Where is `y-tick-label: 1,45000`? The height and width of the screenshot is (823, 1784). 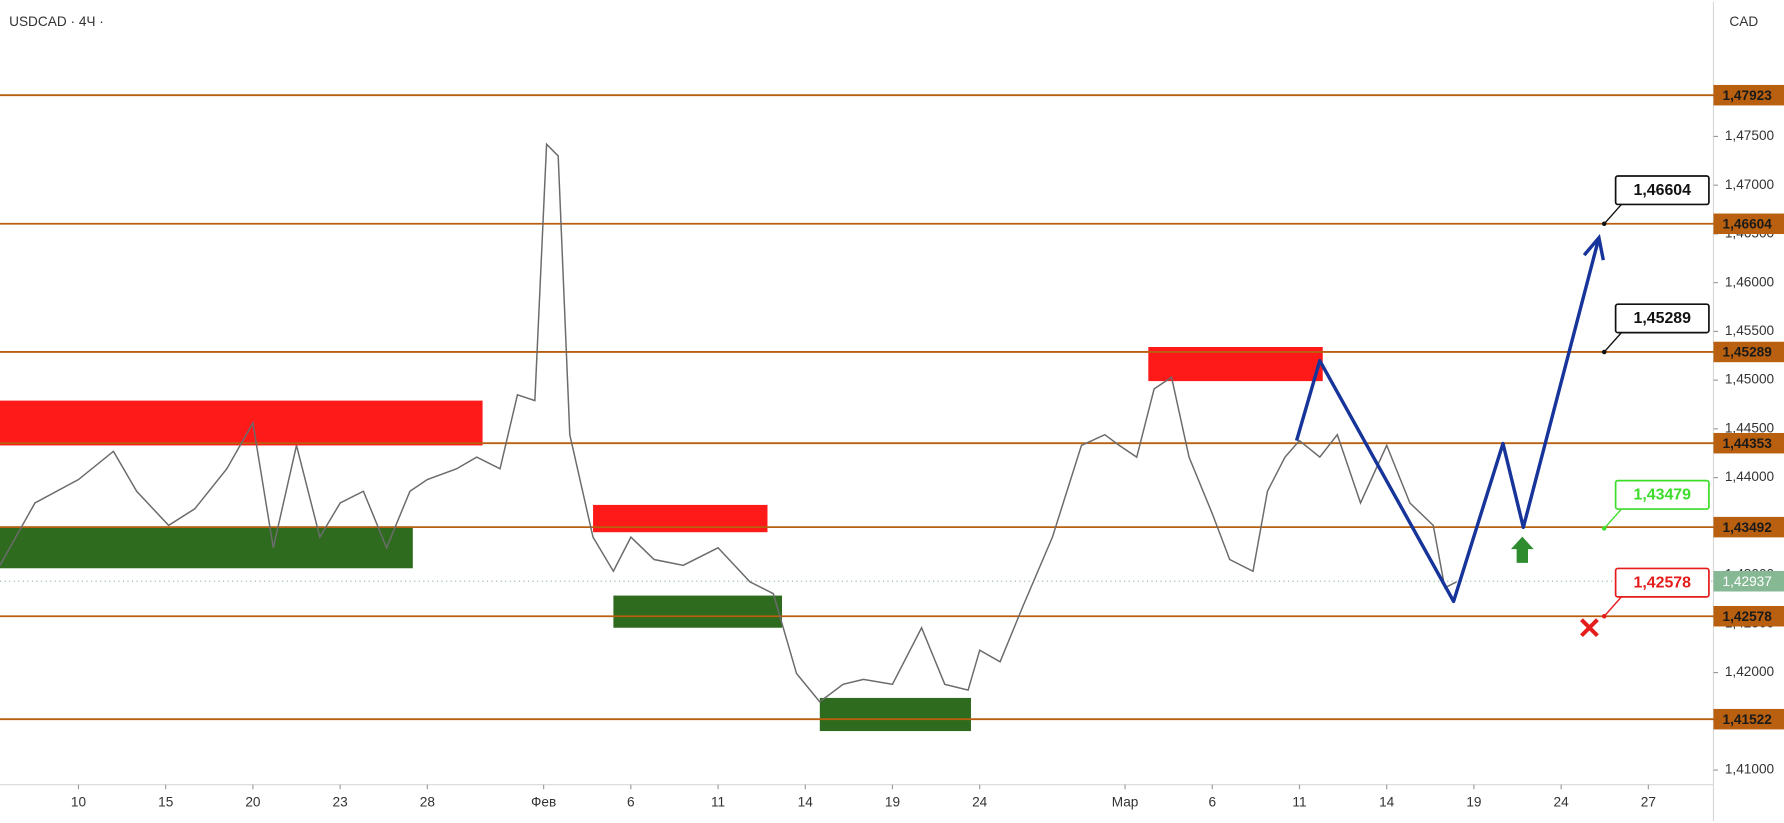 y-tick-label: 1,45000 is located at coordinates (1750, 379).